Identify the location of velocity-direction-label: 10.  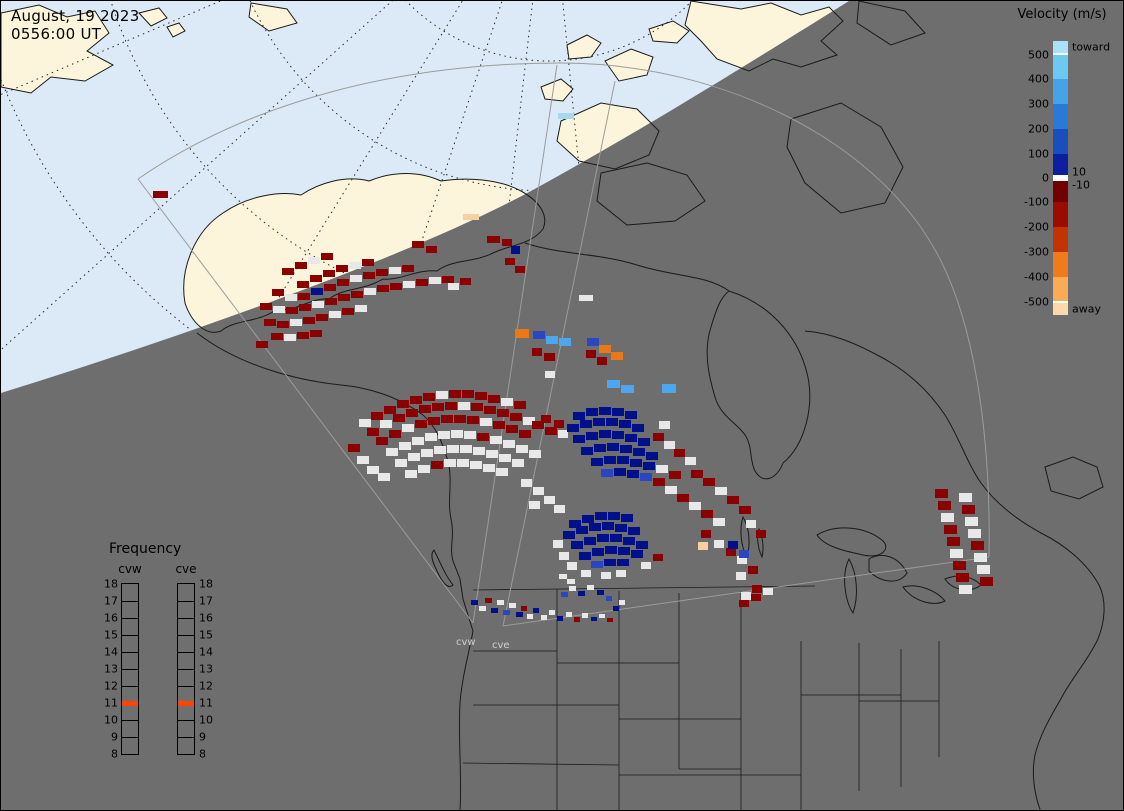
(1079, 172).